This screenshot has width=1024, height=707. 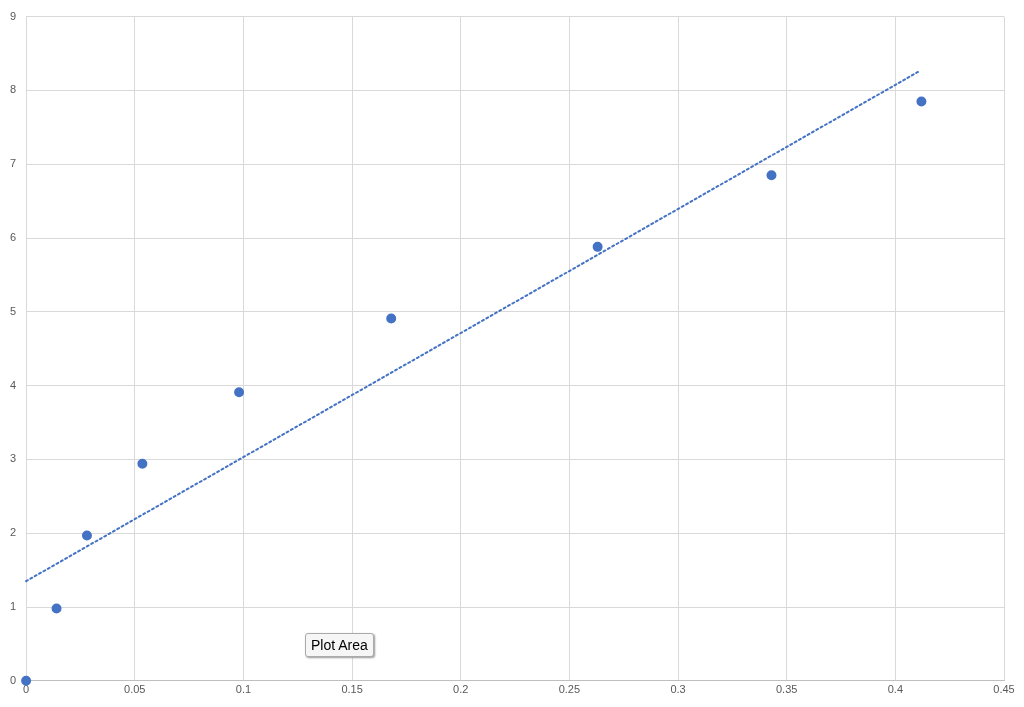 What do you see at coordinates (352, 689) in the screenshot?
I see `x-tick-label: 0.15` at bounding box center [352, 689].